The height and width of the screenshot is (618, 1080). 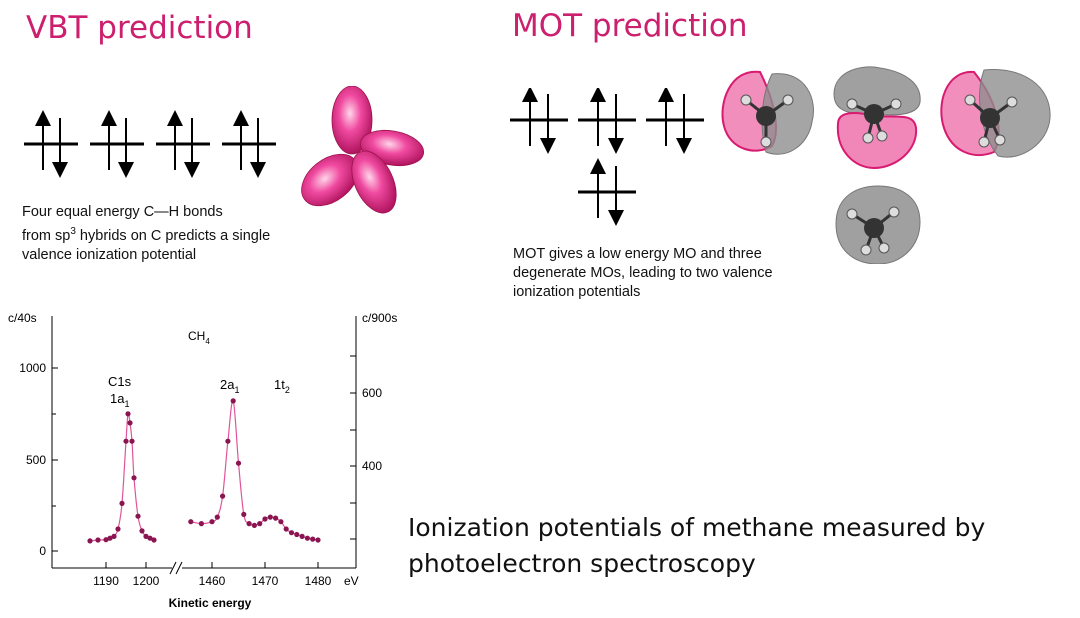 I want to click on x-tick: 1190, so click(x=106, y=575).